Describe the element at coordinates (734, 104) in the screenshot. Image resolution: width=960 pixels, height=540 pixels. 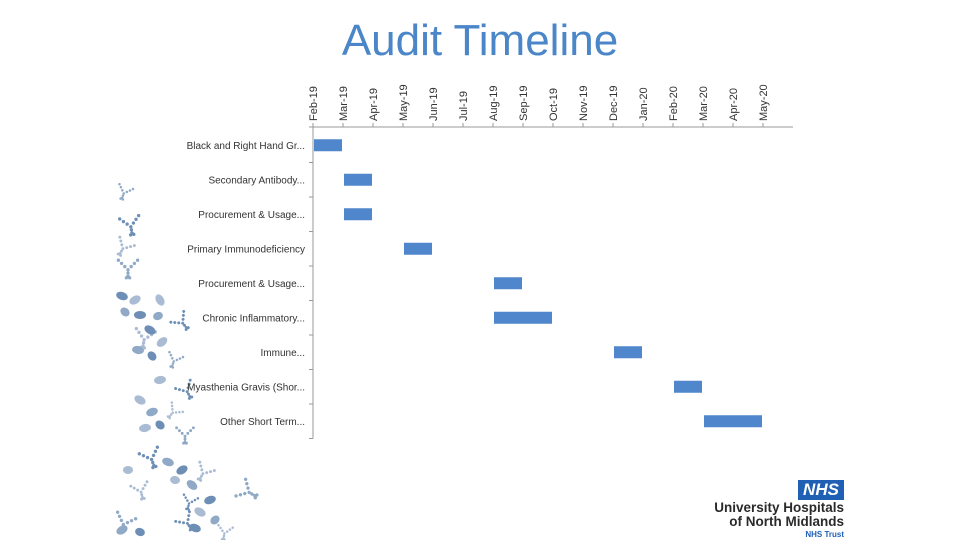
I see `x-tick-label: Apr-20` at that location.